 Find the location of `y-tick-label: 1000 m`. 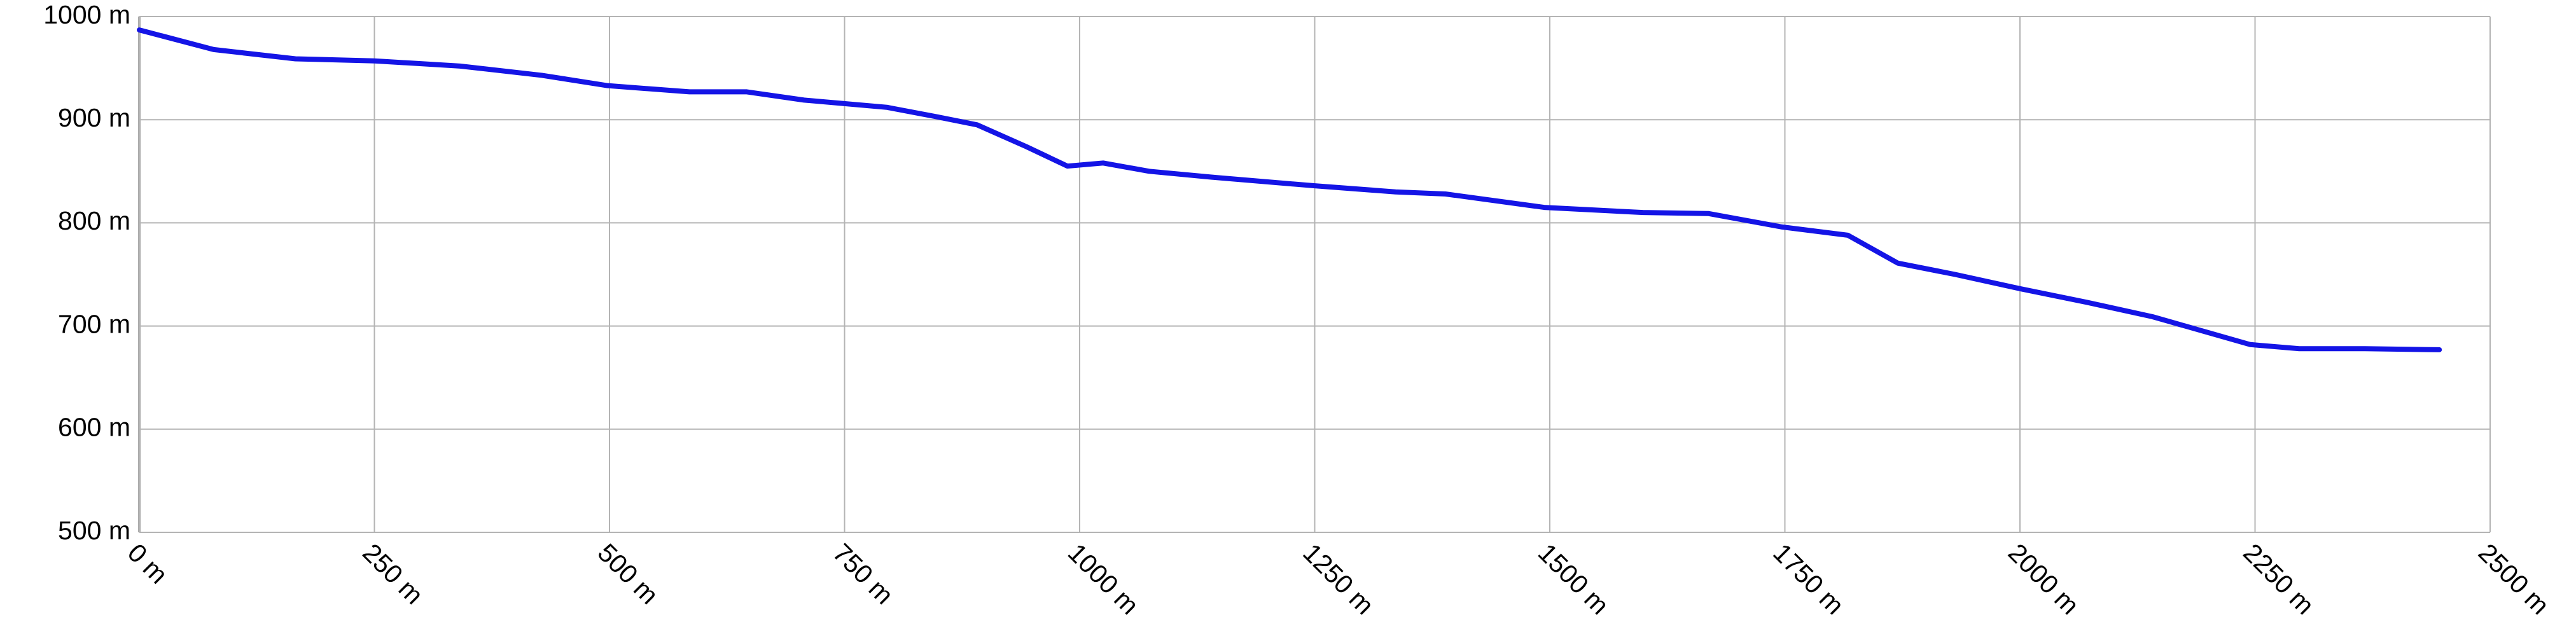

y-tick-label: 1000 m is located at coordinates (86, 14).